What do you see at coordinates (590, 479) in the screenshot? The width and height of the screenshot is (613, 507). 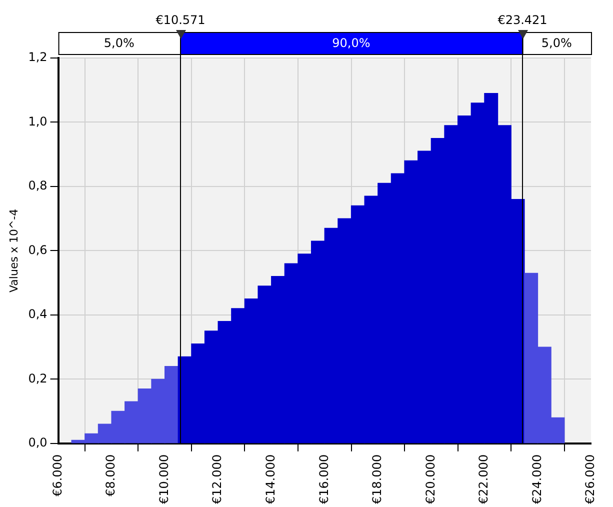 I see `x-tick-label: €26.000` at bounding box center [590, 479].